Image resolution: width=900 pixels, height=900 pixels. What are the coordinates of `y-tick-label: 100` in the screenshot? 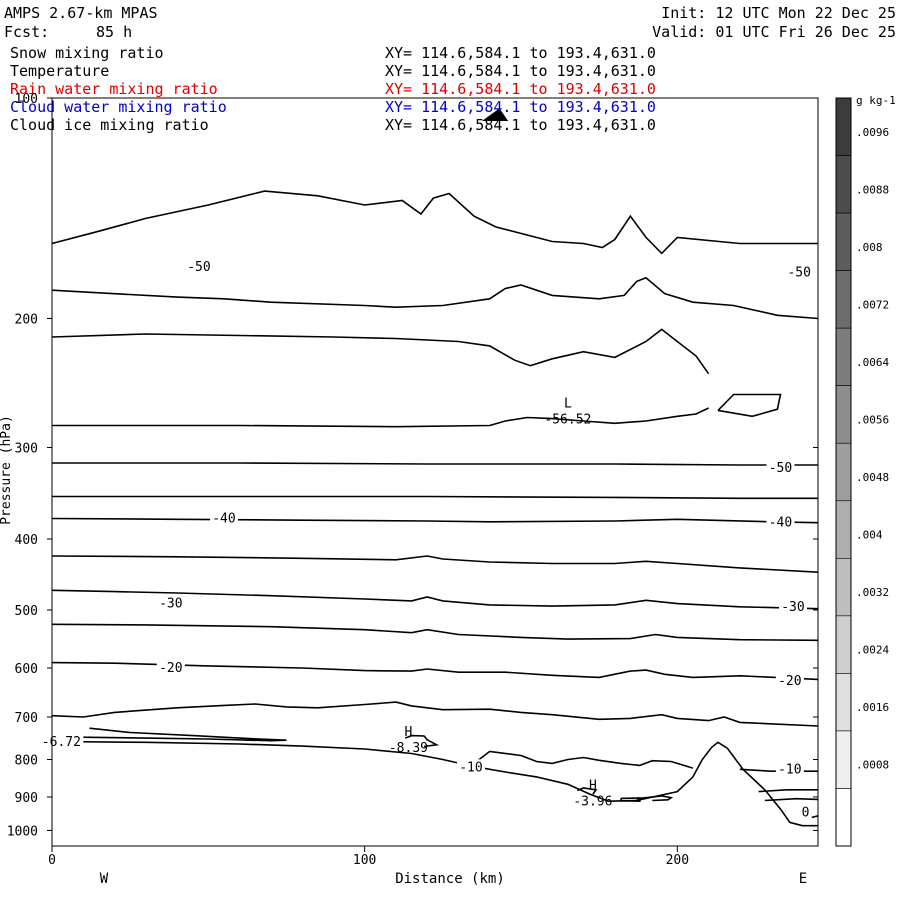 It's located at (26, 99).